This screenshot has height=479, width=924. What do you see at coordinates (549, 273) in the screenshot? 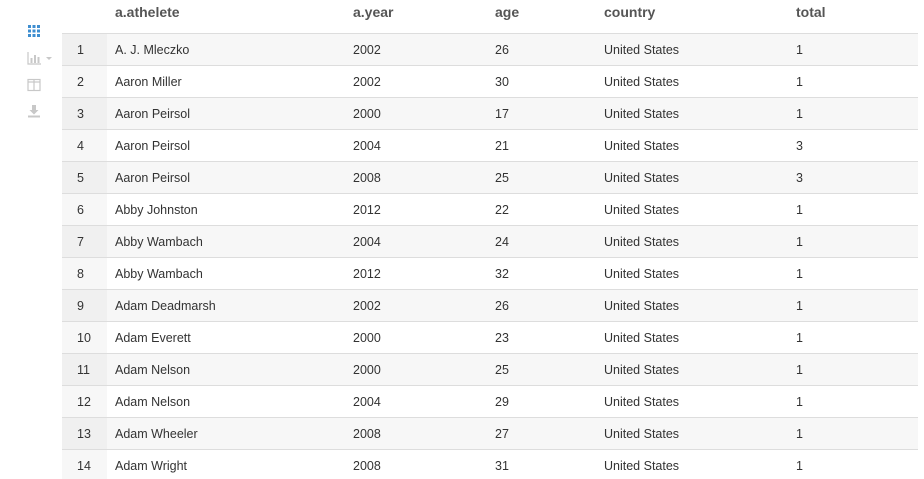
I see `cell-age: 32` at bounding box center [549, 273].